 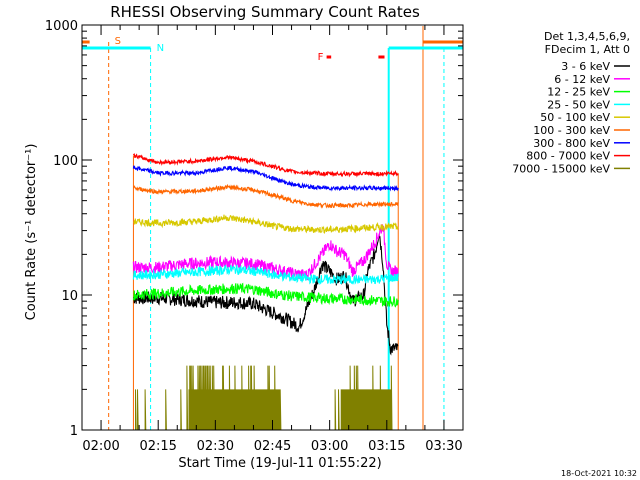 What do you see at coordinates (585, 66) in the screenshot?
I see `legend-entry-label: 3 - 6 keV` at bounding box center [585, 66].